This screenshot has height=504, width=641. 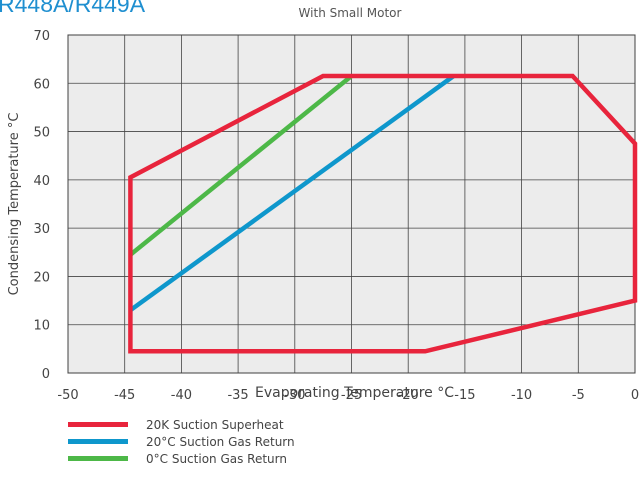 What do you see at coordinates (216, 458) in the screenshot?
I see `legend-label: 0°C Suction Gas Return` at bounding box center [216, 458].